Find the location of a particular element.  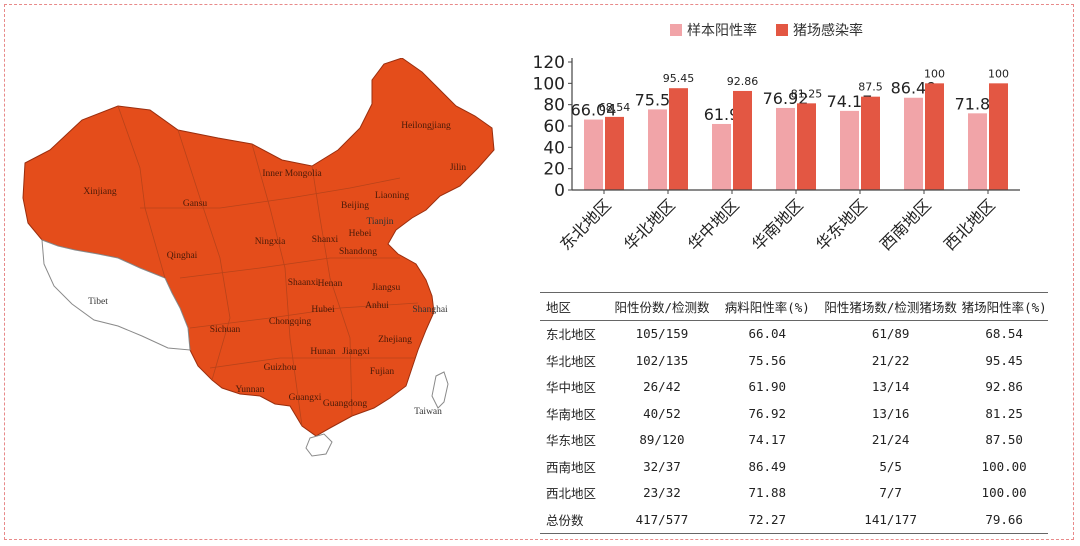

cell-farm-rate: 87.50 is located at coordinates (1004, 440).